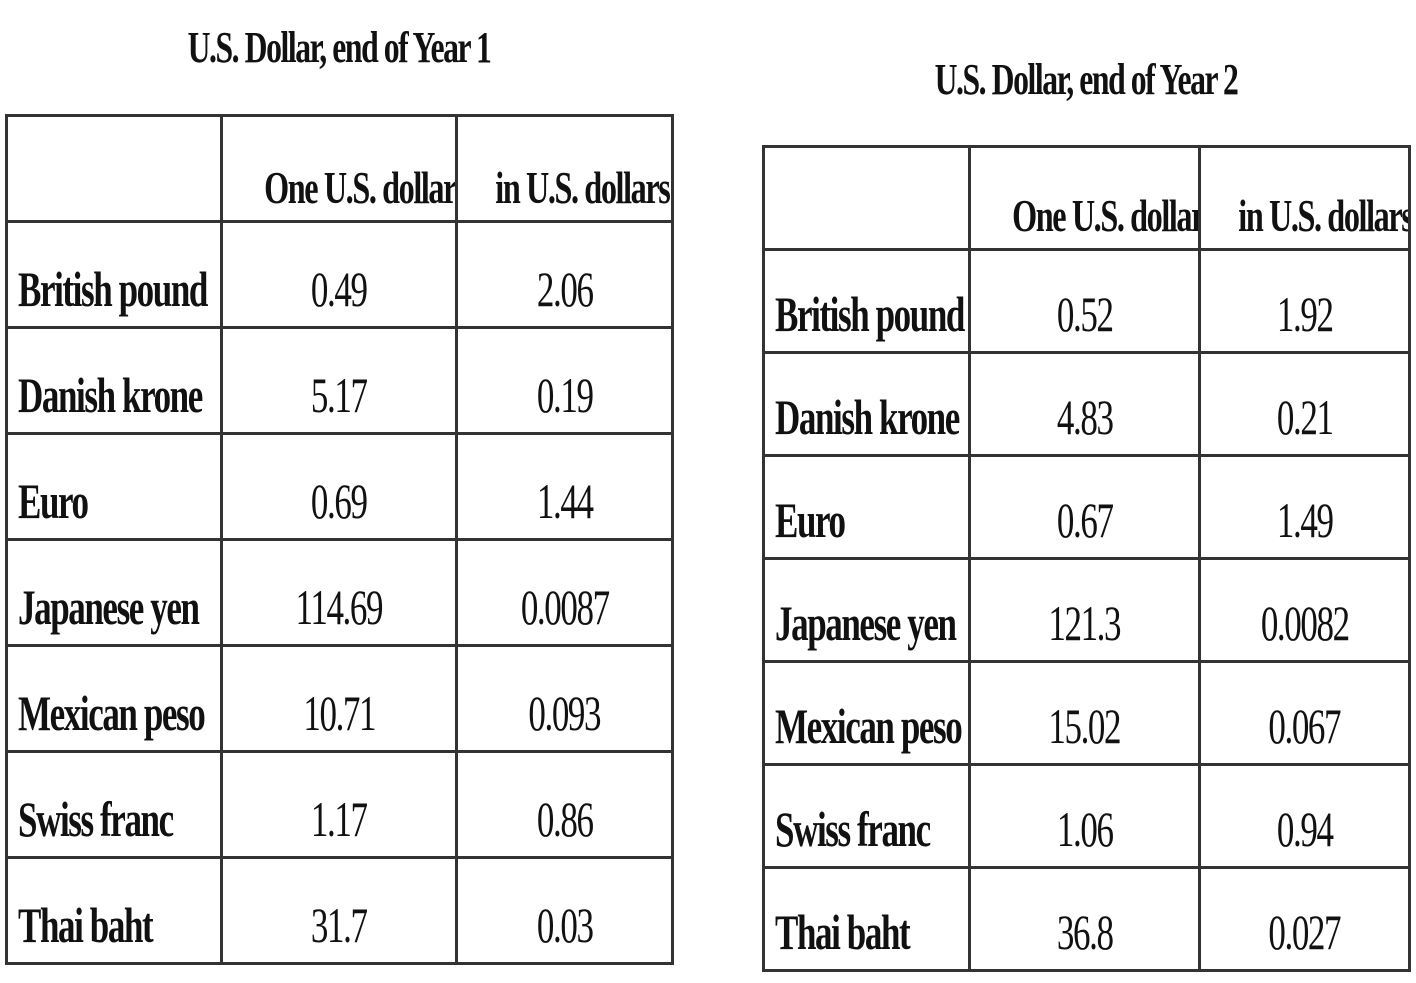 This screenshot has height=983, width=1416. I want to click on rate-per-dollar: 1.06, so click(1084, 816).